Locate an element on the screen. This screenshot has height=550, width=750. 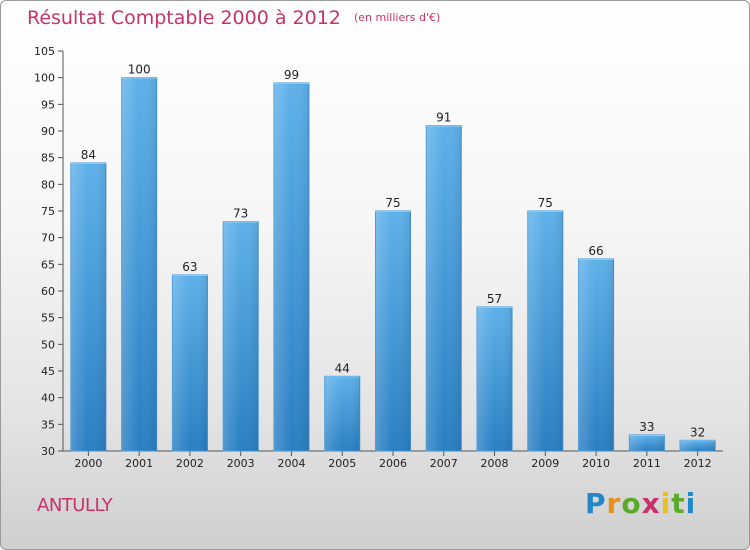
y-tick-label: 45 is located at coordinates (48, 371).